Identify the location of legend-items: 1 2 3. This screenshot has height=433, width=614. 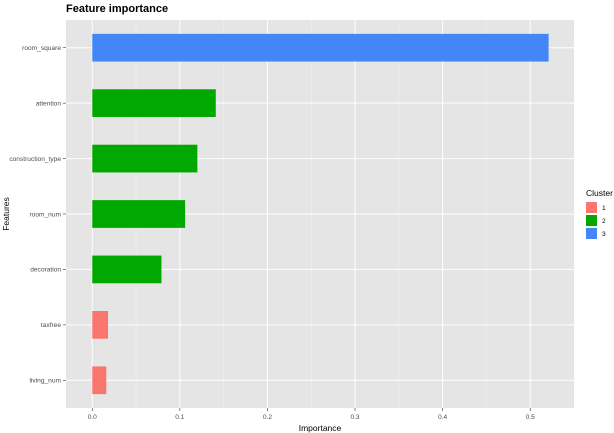
(596, 220).